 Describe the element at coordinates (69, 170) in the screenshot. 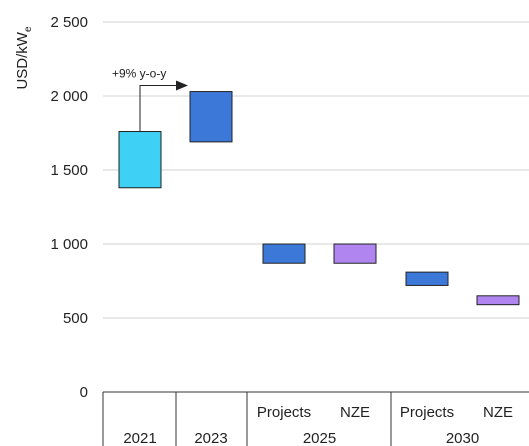

I see `y-tick-label: 1 500` at that location.